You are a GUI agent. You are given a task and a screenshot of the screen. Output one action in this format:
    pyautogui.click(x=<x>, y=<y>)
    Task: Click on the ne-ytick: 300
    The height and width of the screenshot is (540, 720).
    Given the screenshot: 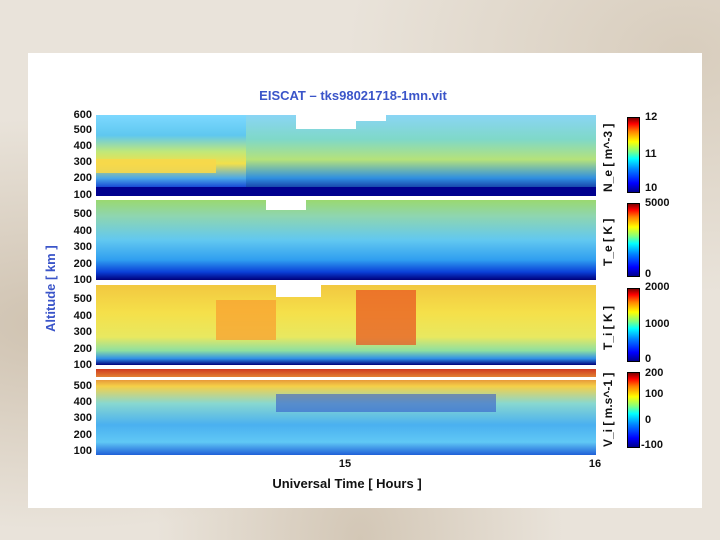 What is the action you would take?
    pyautogui.click(x=82, y=162)
    